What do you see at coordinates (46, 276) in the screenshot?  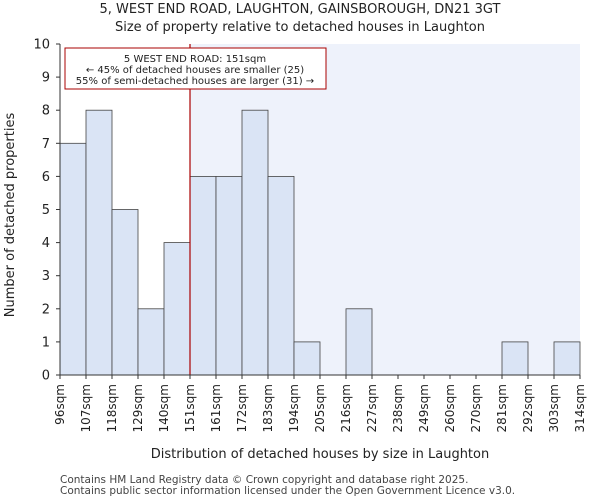 I see `y-tick-label: 3` at bounding box center [46, 276].